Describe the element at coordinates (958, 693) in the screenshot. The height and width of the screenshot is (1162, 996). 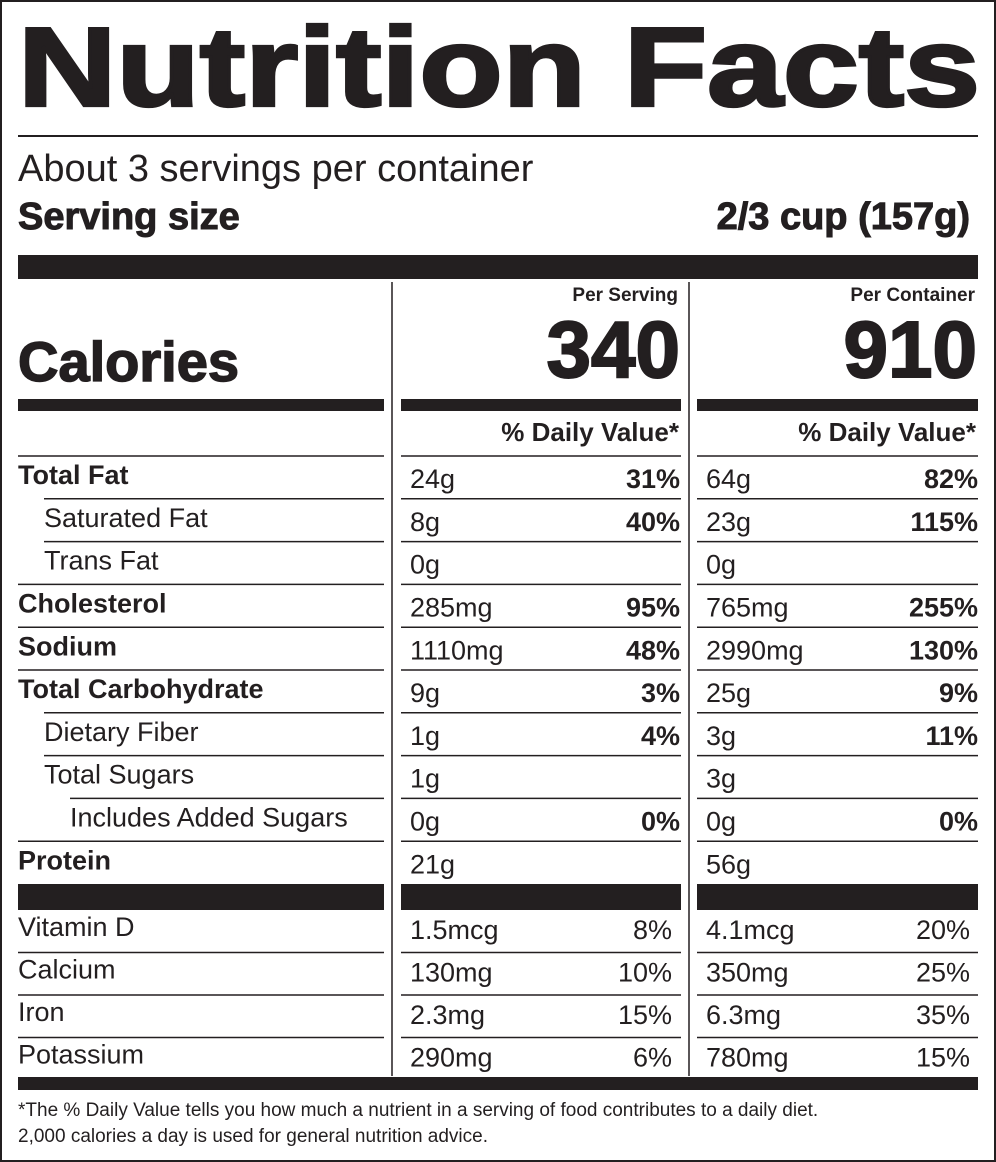
I see `percent: 9%` at that location.